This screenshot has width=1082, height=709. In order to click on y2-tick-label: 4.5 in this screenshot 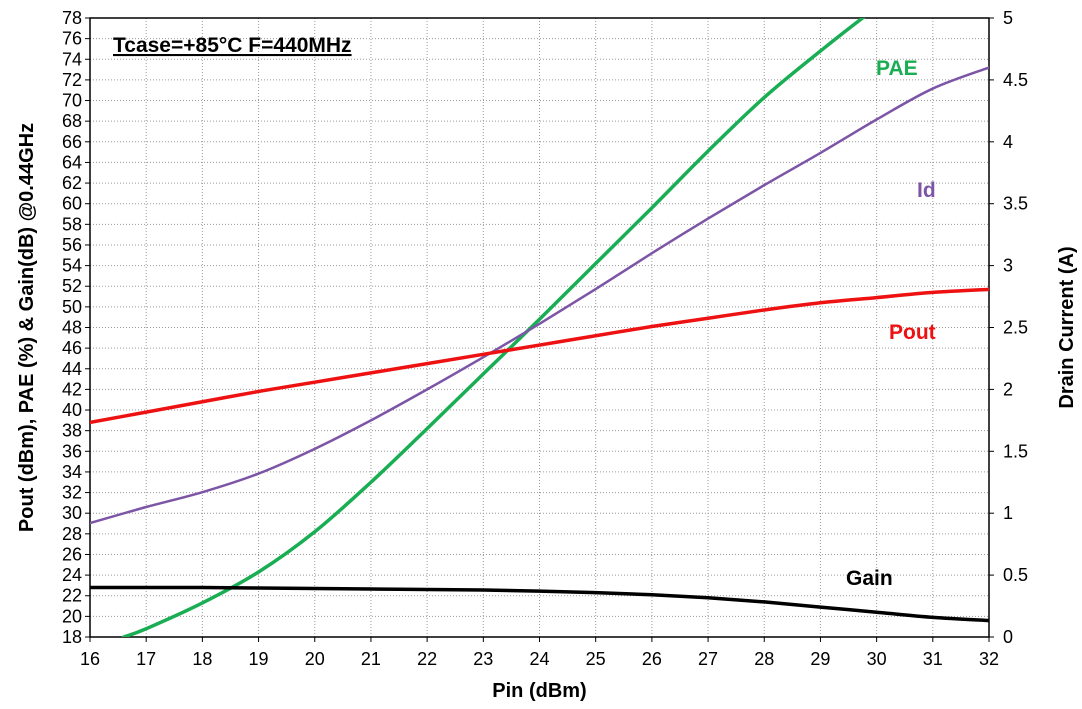, I will do `click(1015, 80)`.